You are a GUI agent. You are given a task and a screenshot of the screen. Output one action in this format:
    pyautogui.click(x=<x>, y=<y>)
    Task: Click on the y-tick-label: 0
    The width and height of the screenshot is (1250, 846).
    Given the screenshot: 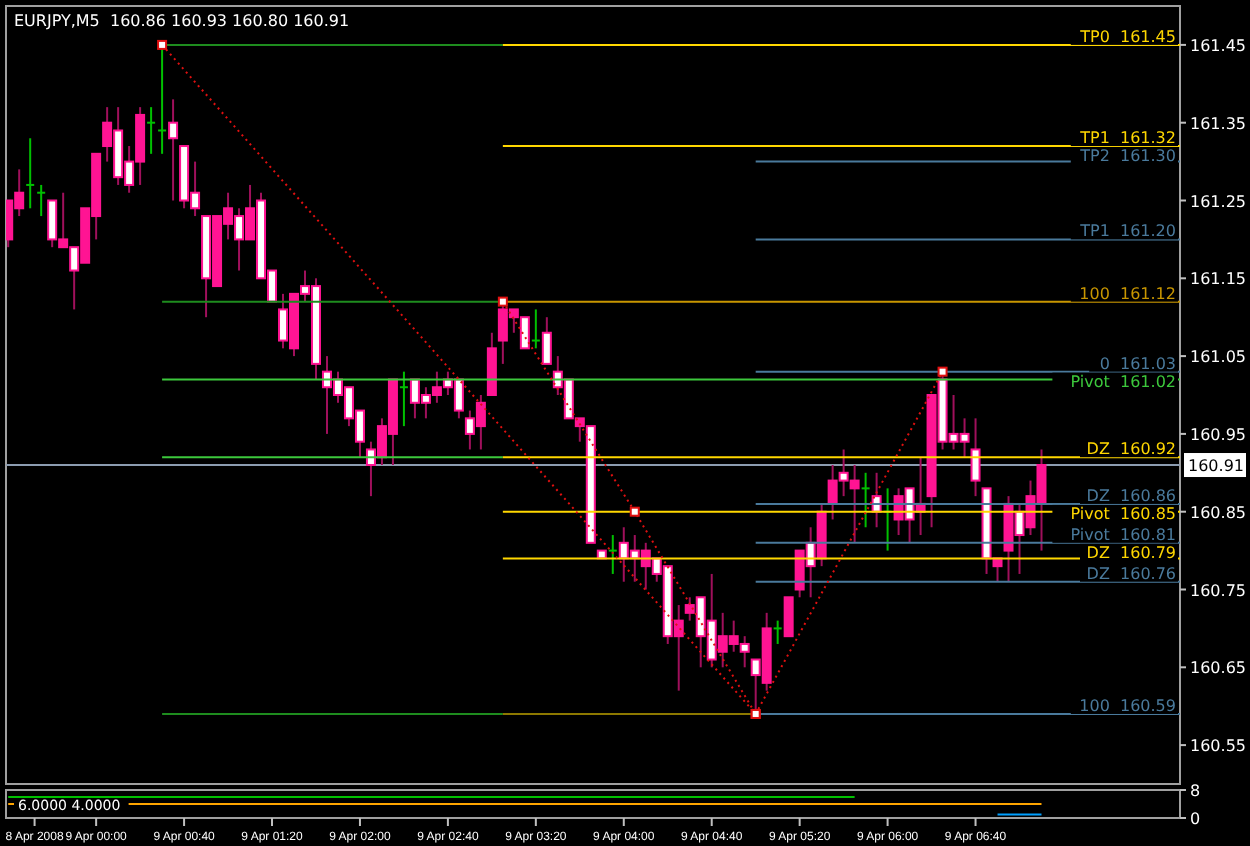 What is the action you would take?
    pyautogui.click(x=1195, y=819)
    